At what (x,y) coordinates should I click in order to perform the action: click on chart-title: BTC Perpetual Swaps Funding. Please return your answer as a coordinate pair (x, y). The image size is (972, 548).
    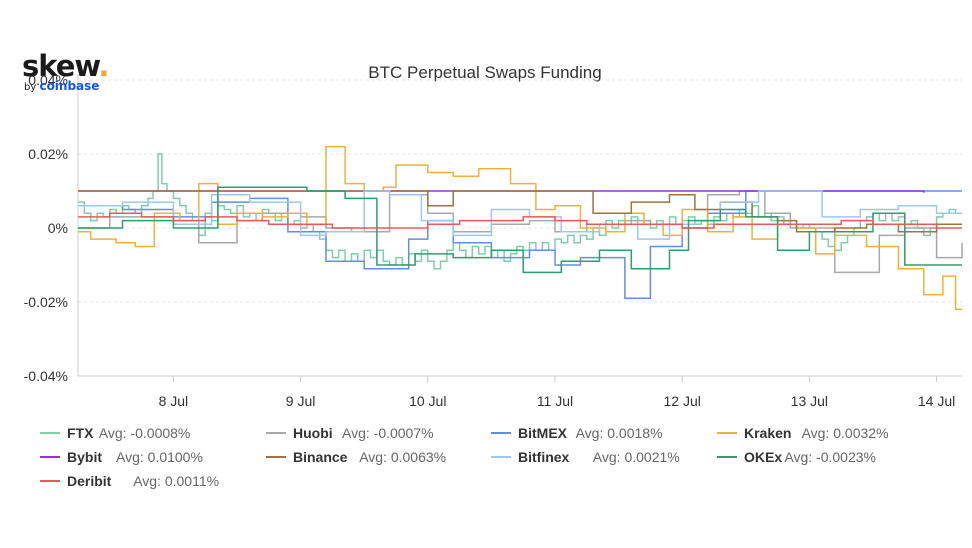
    Looking at the image, I should click on (484, 72).